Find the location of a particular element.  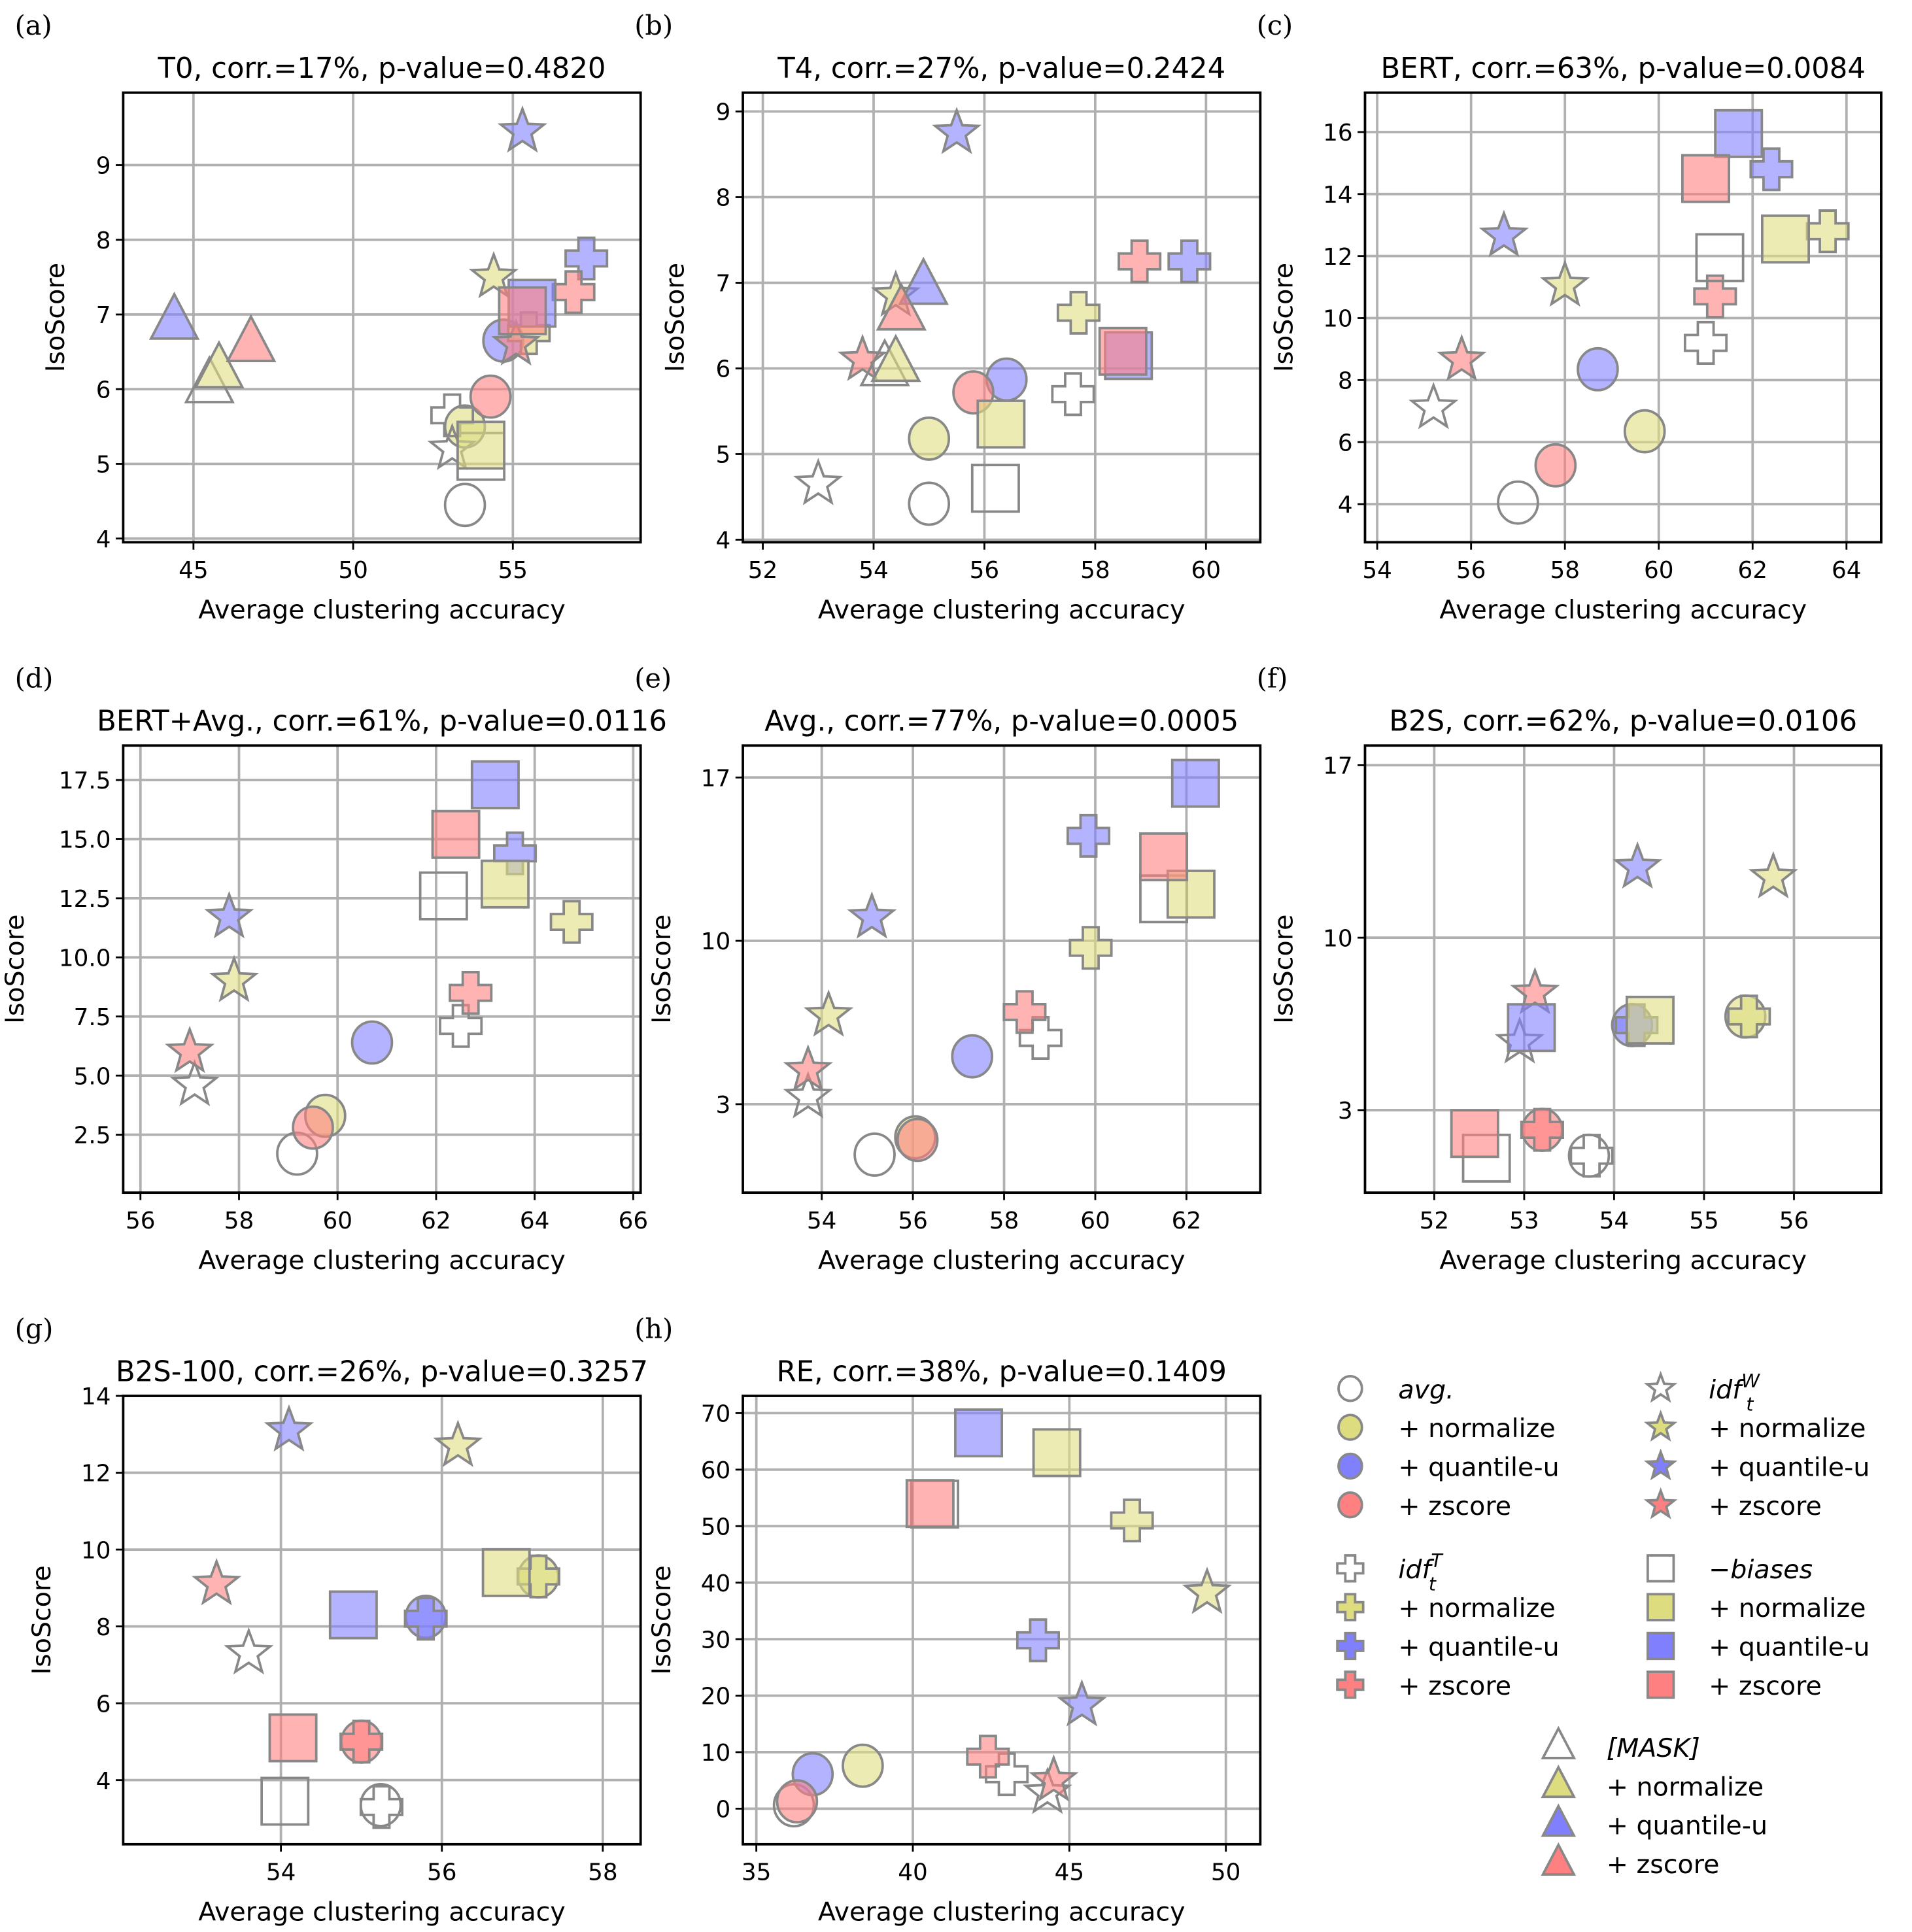

x-tick-label: 54 is located at coordinates (874, 570).